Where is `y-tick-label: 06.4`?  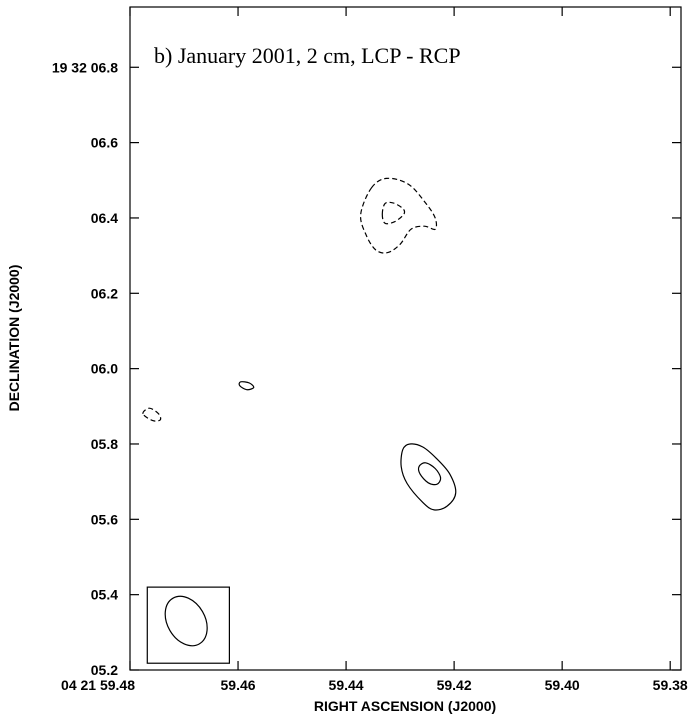 y-tick-label: 06.4 is located at coordinates (104, 218).